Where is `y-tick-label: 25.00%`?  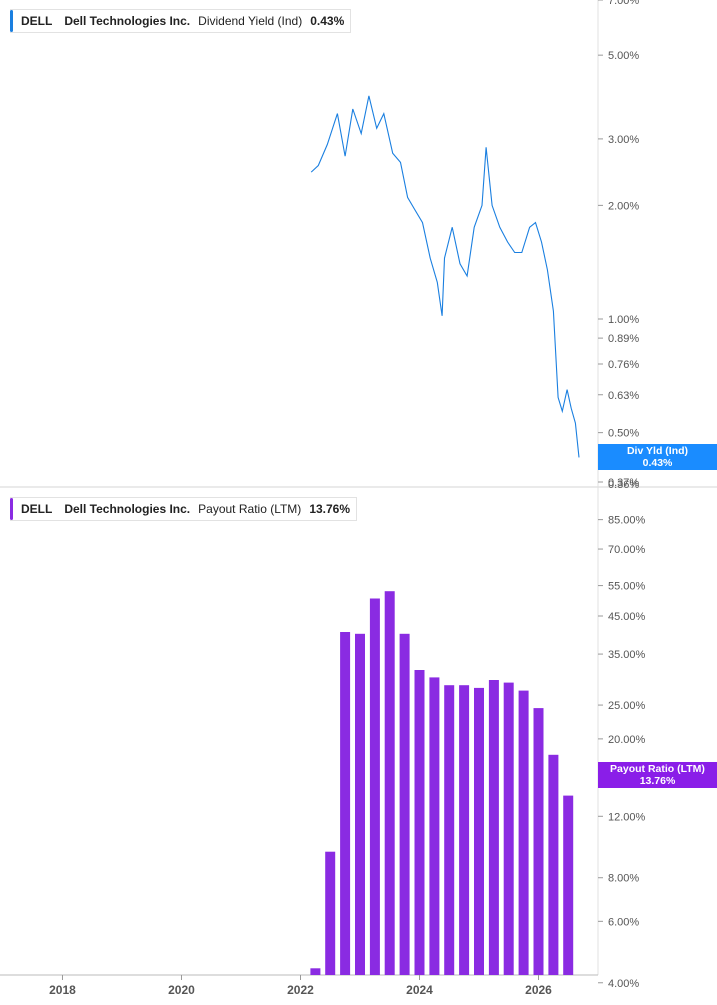
y-tick-label: 25.00% is located at coordinates (627, 706).